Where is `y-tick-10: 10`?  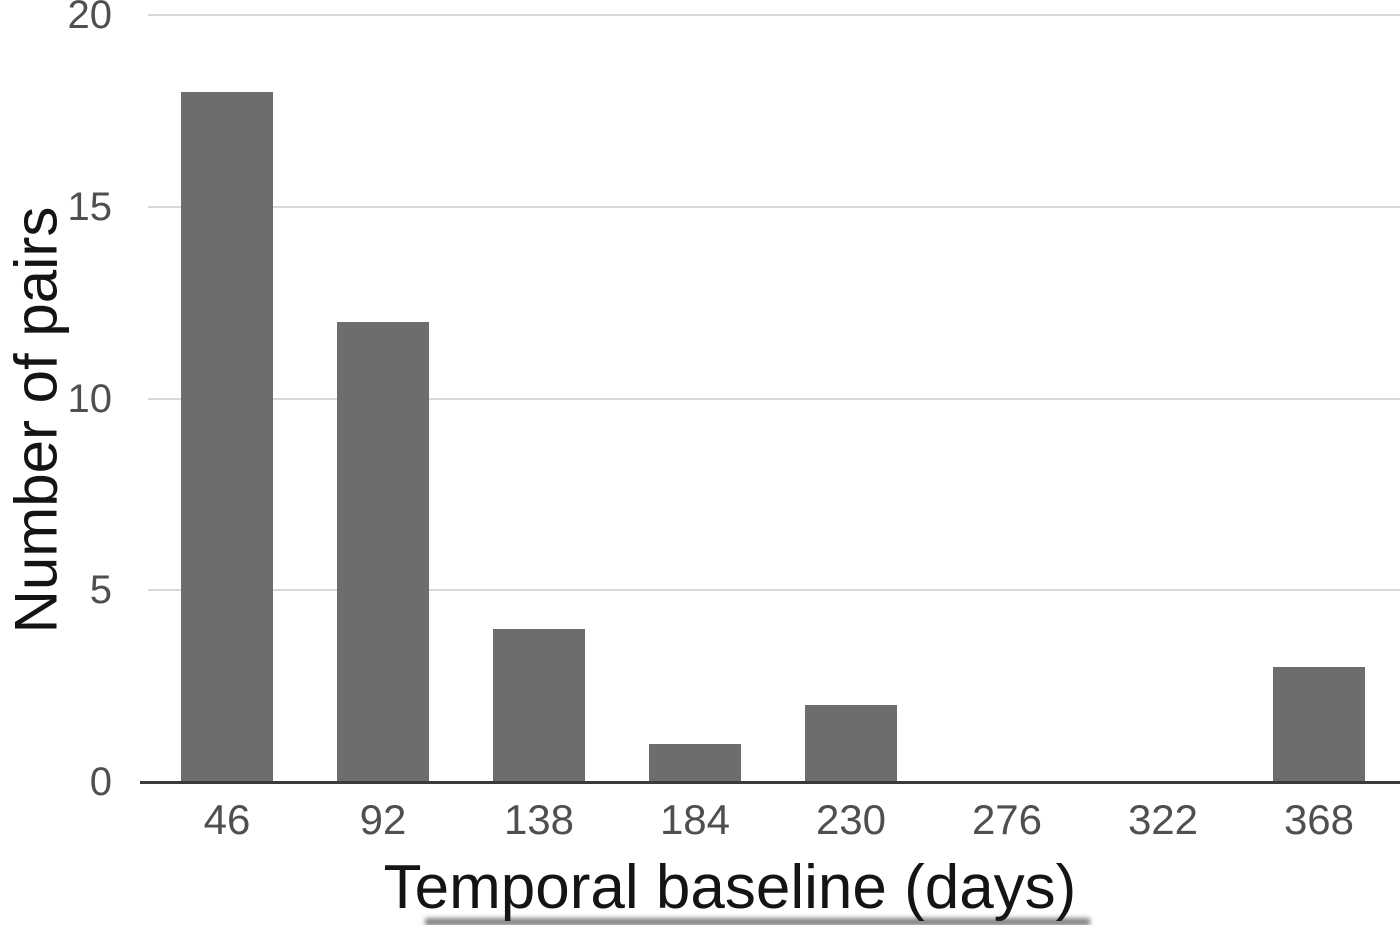
y-tick-10: 10 is located at coordinates (90, 398).